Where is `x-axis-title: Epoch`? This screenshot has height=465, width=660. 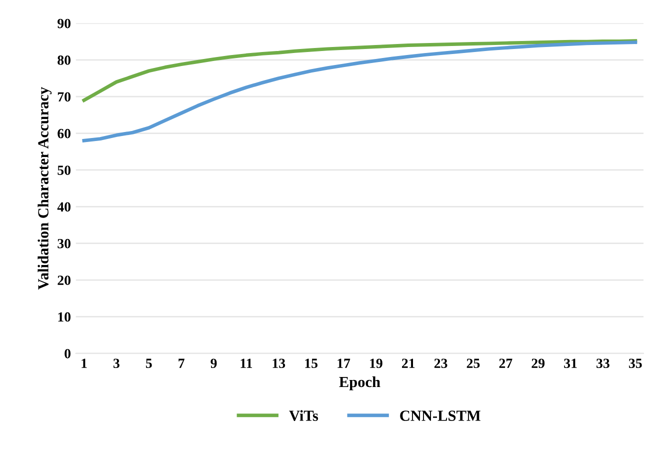 x-axis-title: Epoch is located at coordinates (359, 383).